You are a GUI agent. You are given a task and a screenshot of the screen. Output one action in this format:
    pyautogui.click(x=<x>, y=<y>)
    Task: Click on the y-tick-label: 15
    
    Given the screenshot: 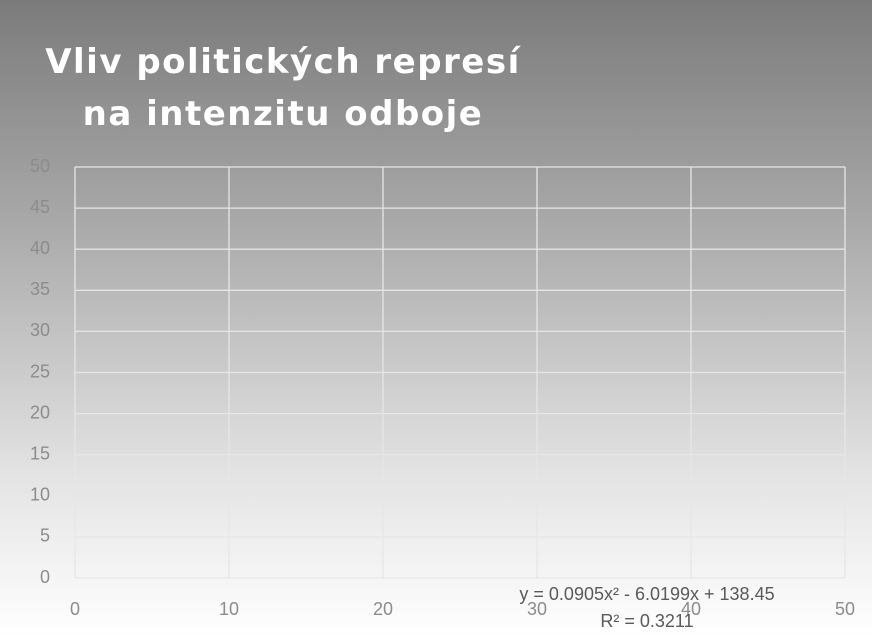 What is the action you would take?
    pyautogui.click(x=40, y=453)
    